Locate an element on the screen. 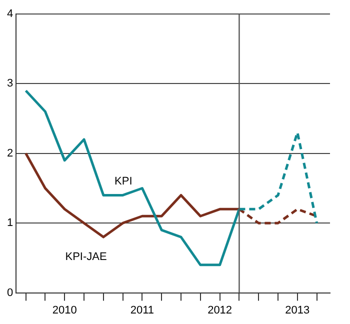  series-label: KPI is located at coordinates (123, 181).